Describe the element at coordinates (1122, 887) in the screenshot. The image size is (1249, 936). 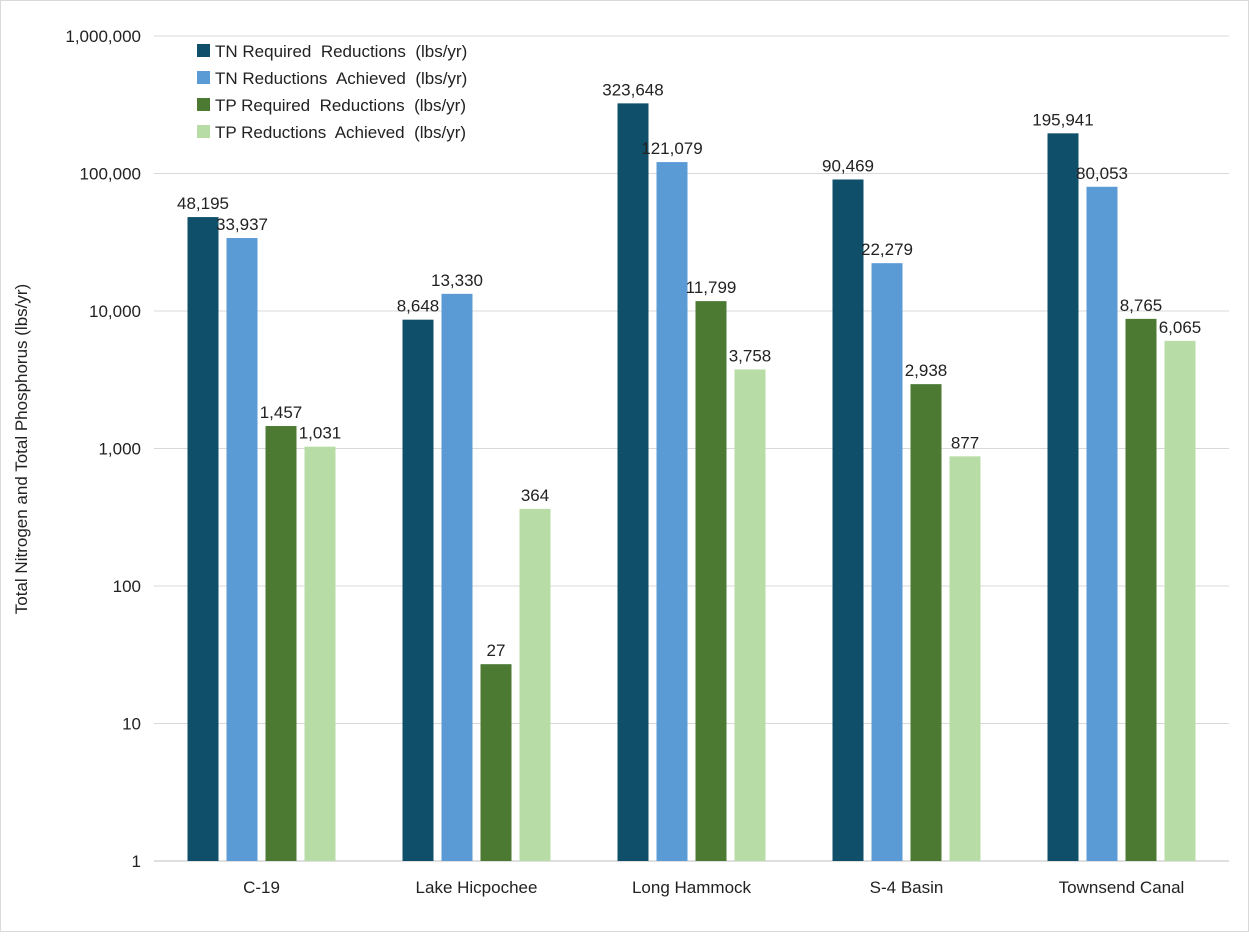
I see `x-tick-label: Townsend Canal` at that location.